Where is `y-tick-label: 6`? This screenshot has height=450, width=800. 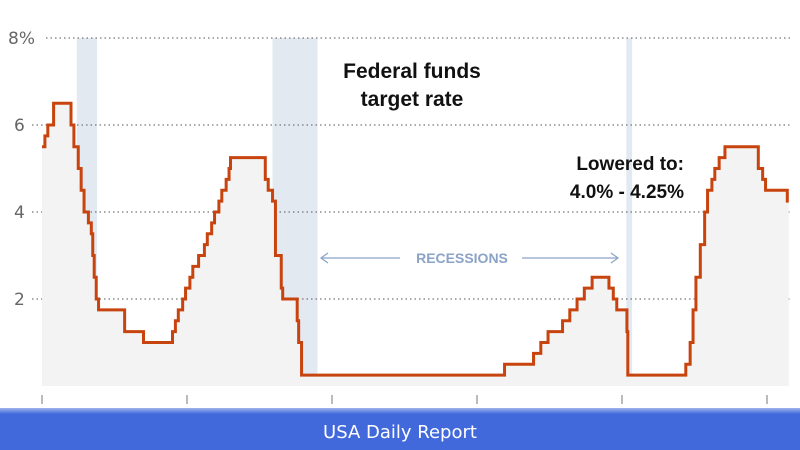 y-tick-label: 6 is located at coordinates (19, 126).